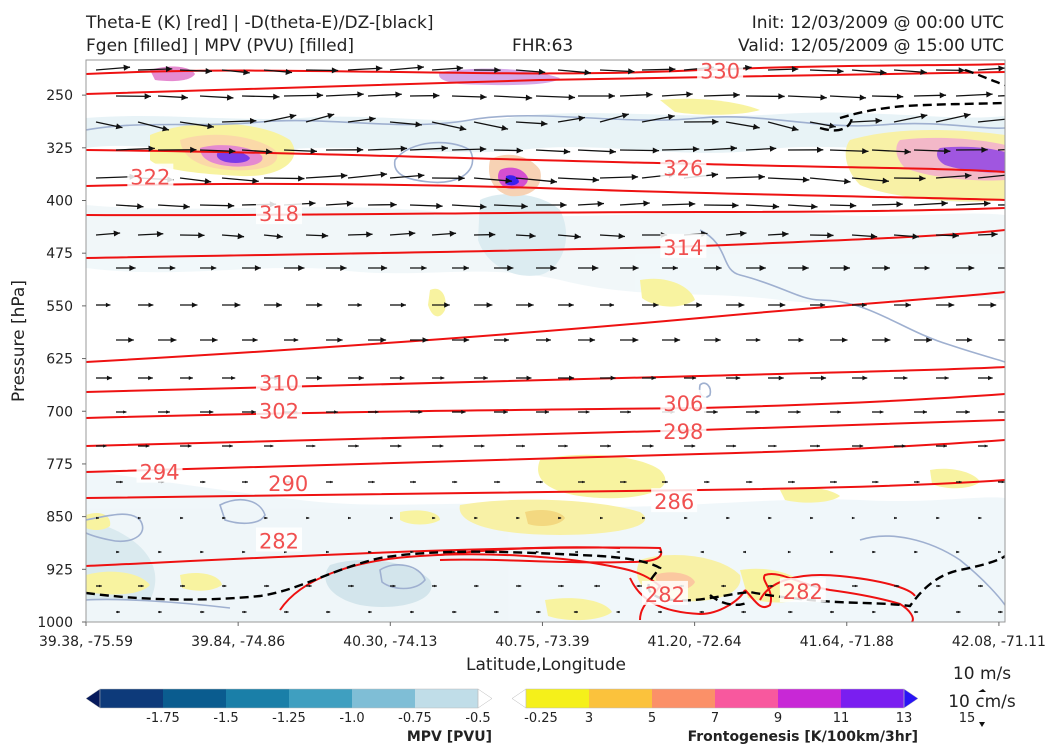 This screenshot has width=1050, height=750. Describe the element at coordinates (289, 718) in the screenshot. I see `colorbar-tick-label: -1.25` at that location.